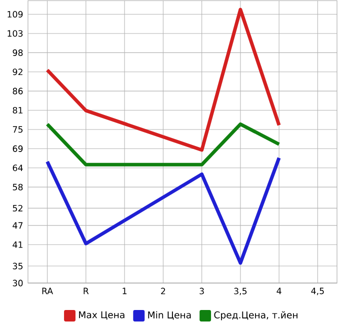 This screenshot has height=335, width=345. What do you see at coordinates (17, 266) in the screenshot?
I see `y-tick-label: 35` at bounding box center [17, 266].